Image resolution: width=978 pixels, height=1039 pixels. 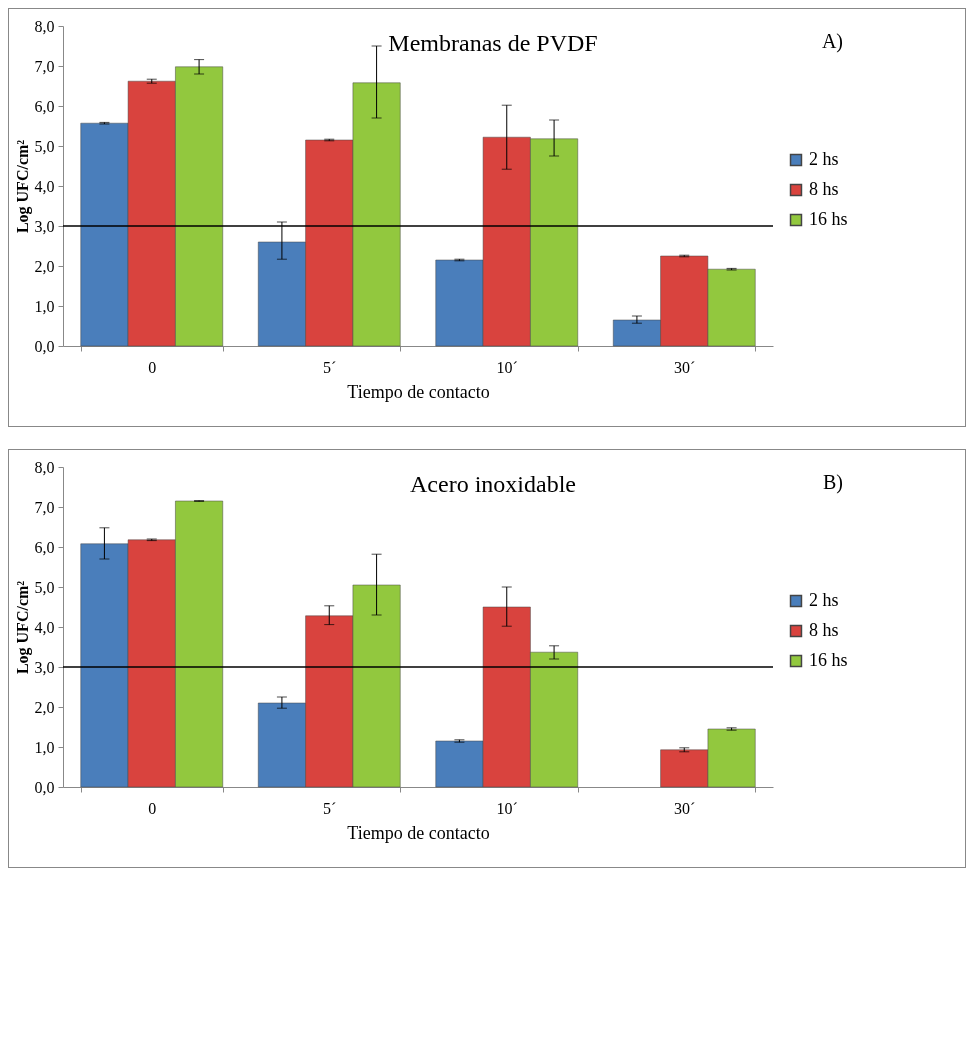 What do you see at coordinates (493, 484) in the screenshot?
I see `chart-title: Acero inoxidable` at bounding box center [493, 484].